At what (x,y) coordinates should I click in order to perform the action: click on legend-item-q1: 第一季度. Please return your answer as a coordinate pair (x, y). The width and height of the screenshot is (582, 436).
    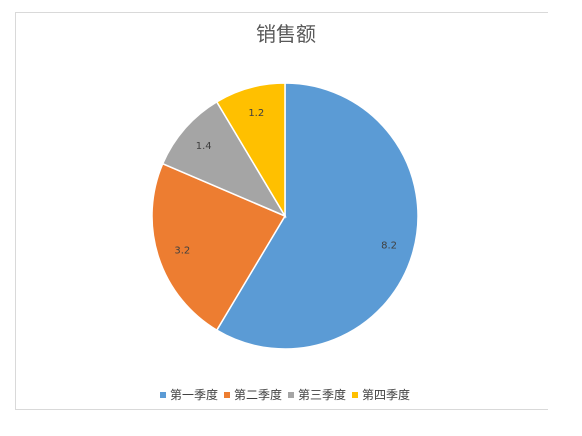
    Looking at the image, I should click on (189, 394).